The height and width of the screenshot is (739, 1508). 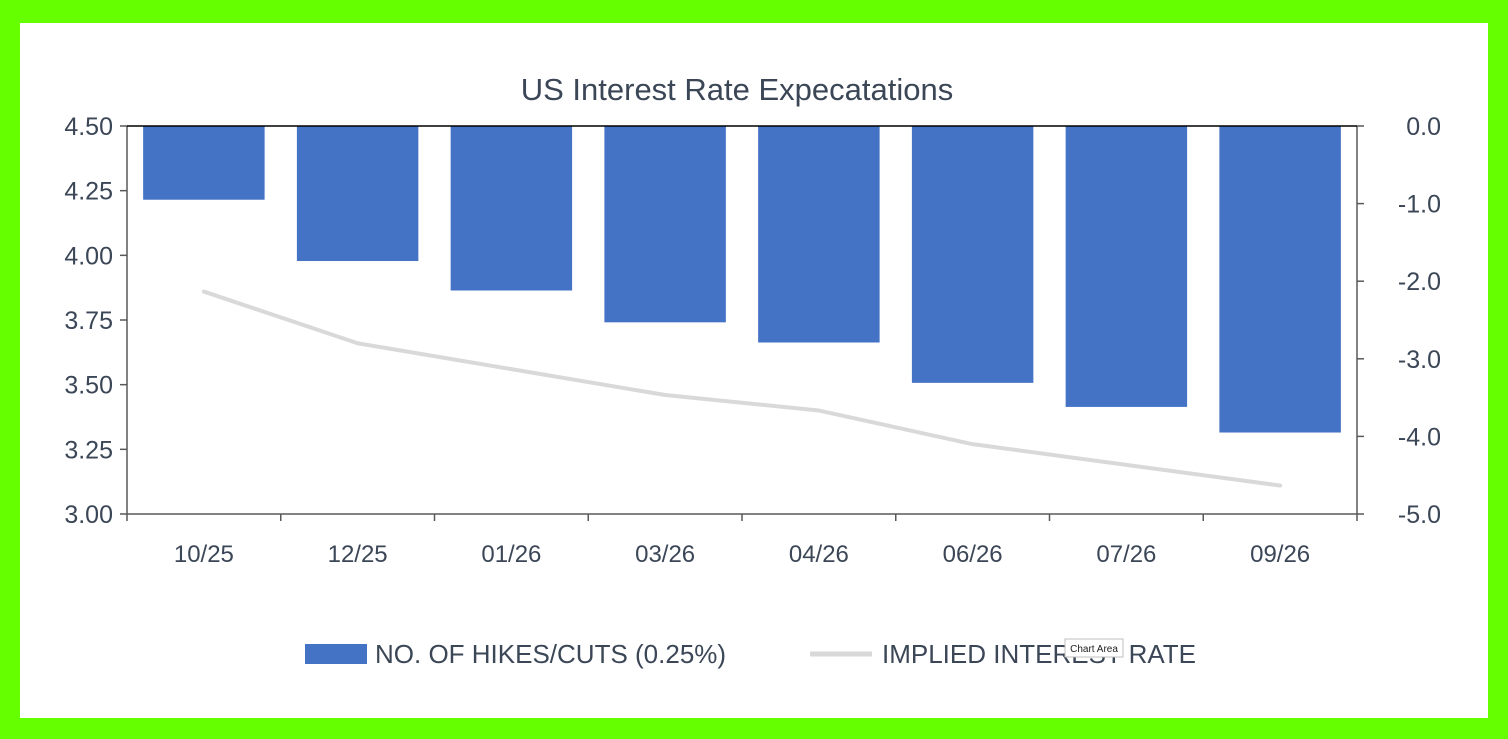 I want to click on right-tick-label: -2.0, so click(x=1419, y=282).